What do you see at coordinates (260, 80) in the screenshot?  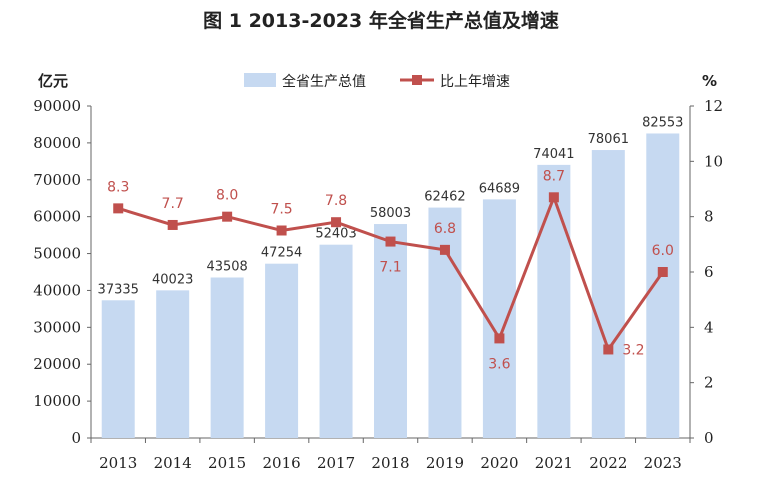 I see `legend-bar-swatch` at bounding box center [260, 80].